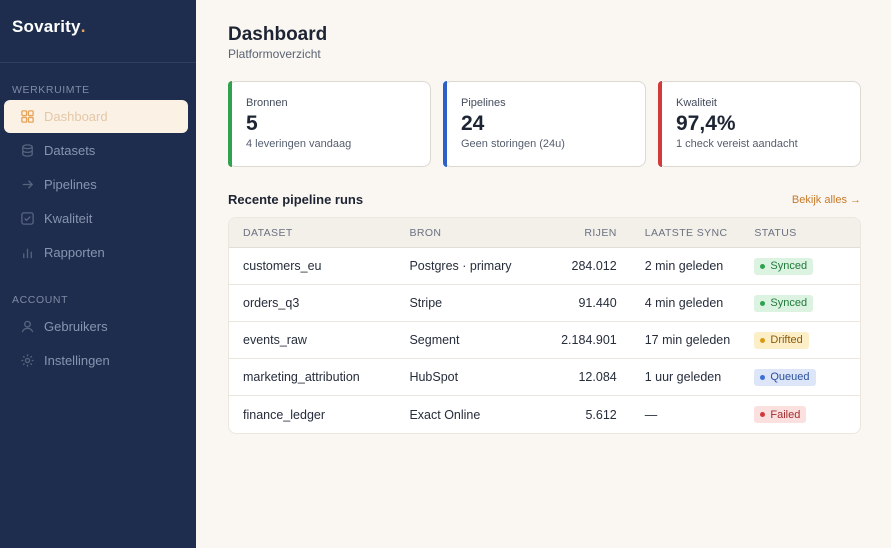 Image resolution: width=891 pixels, height=548 pixels. I want to click on status-badge: Queued, so click(785, 377).